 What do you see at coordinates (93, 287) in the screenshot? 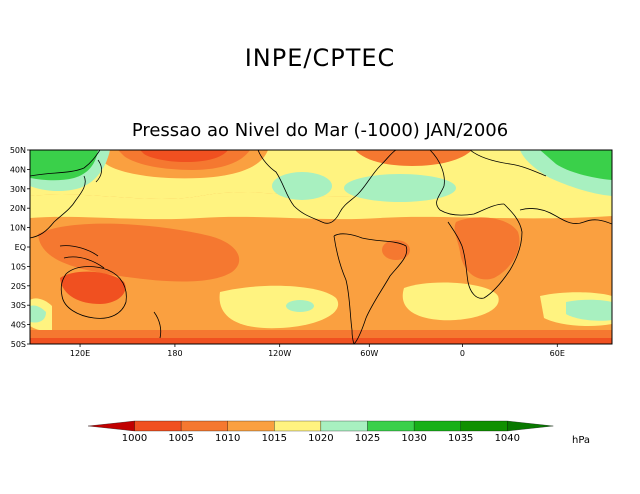
I see `australian-low` at bounding box center [93, 287].